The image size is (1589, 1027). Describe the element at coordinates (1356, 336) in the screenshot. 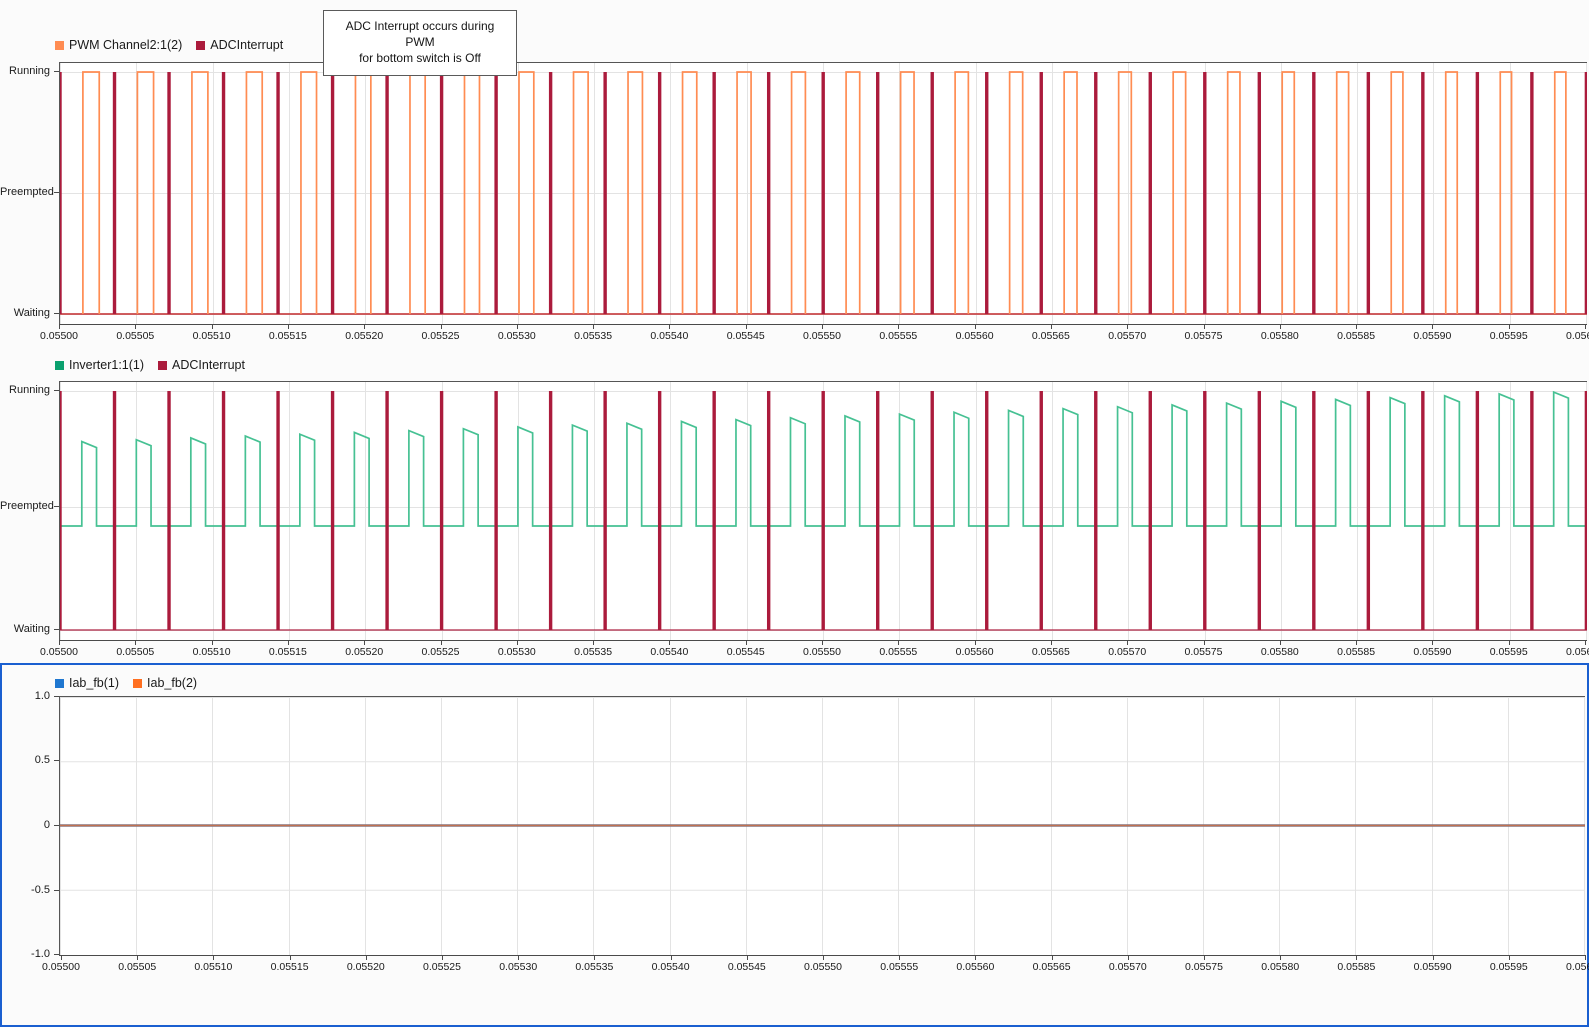

I see `pwm-xtick-label: 0.05585` at that location.